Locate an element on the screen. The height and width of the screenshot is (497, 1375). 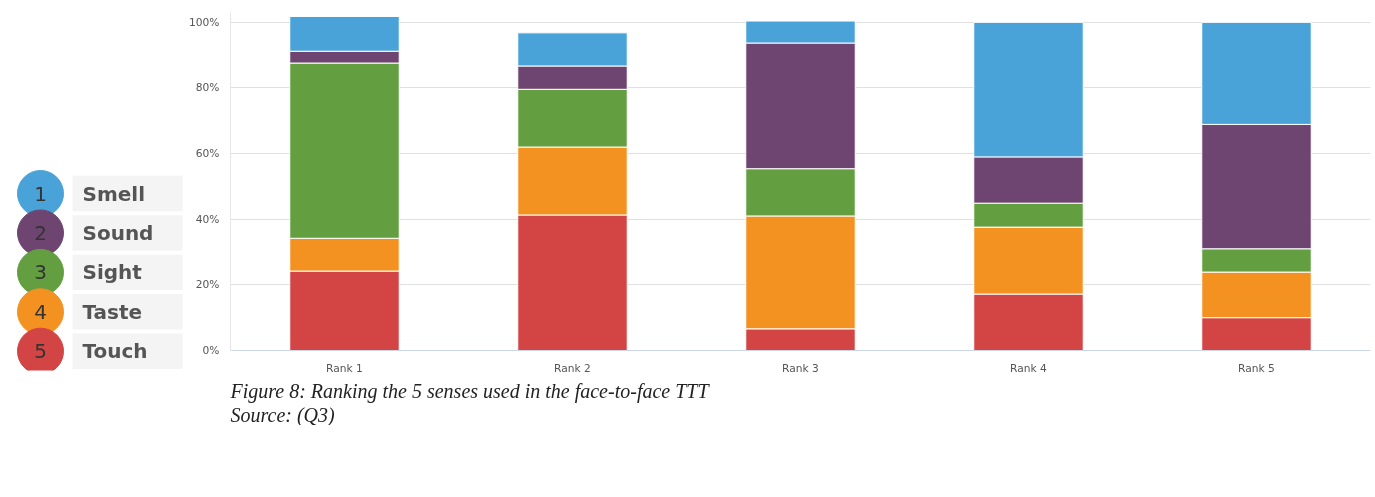
y-tick-label: 60% is located at coordinates (207, 154).